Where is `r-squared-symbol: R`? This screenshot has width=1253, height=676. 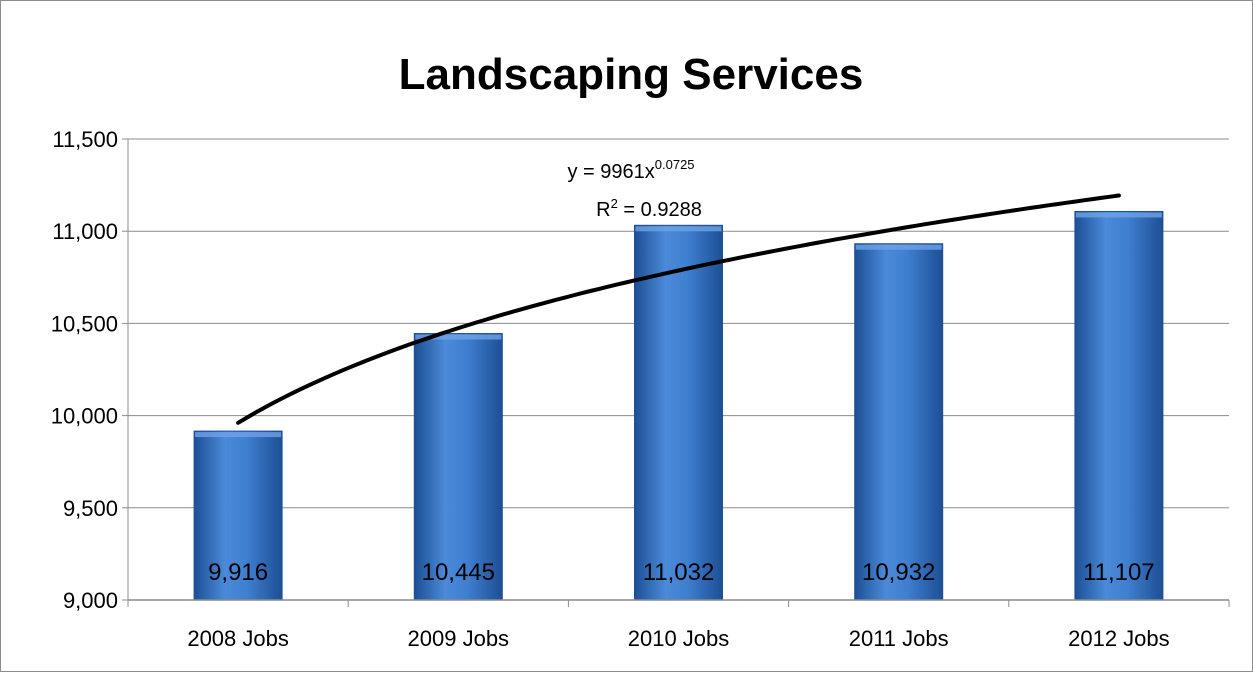 r-squared-symbol: R is located at coordinates (603, 210).